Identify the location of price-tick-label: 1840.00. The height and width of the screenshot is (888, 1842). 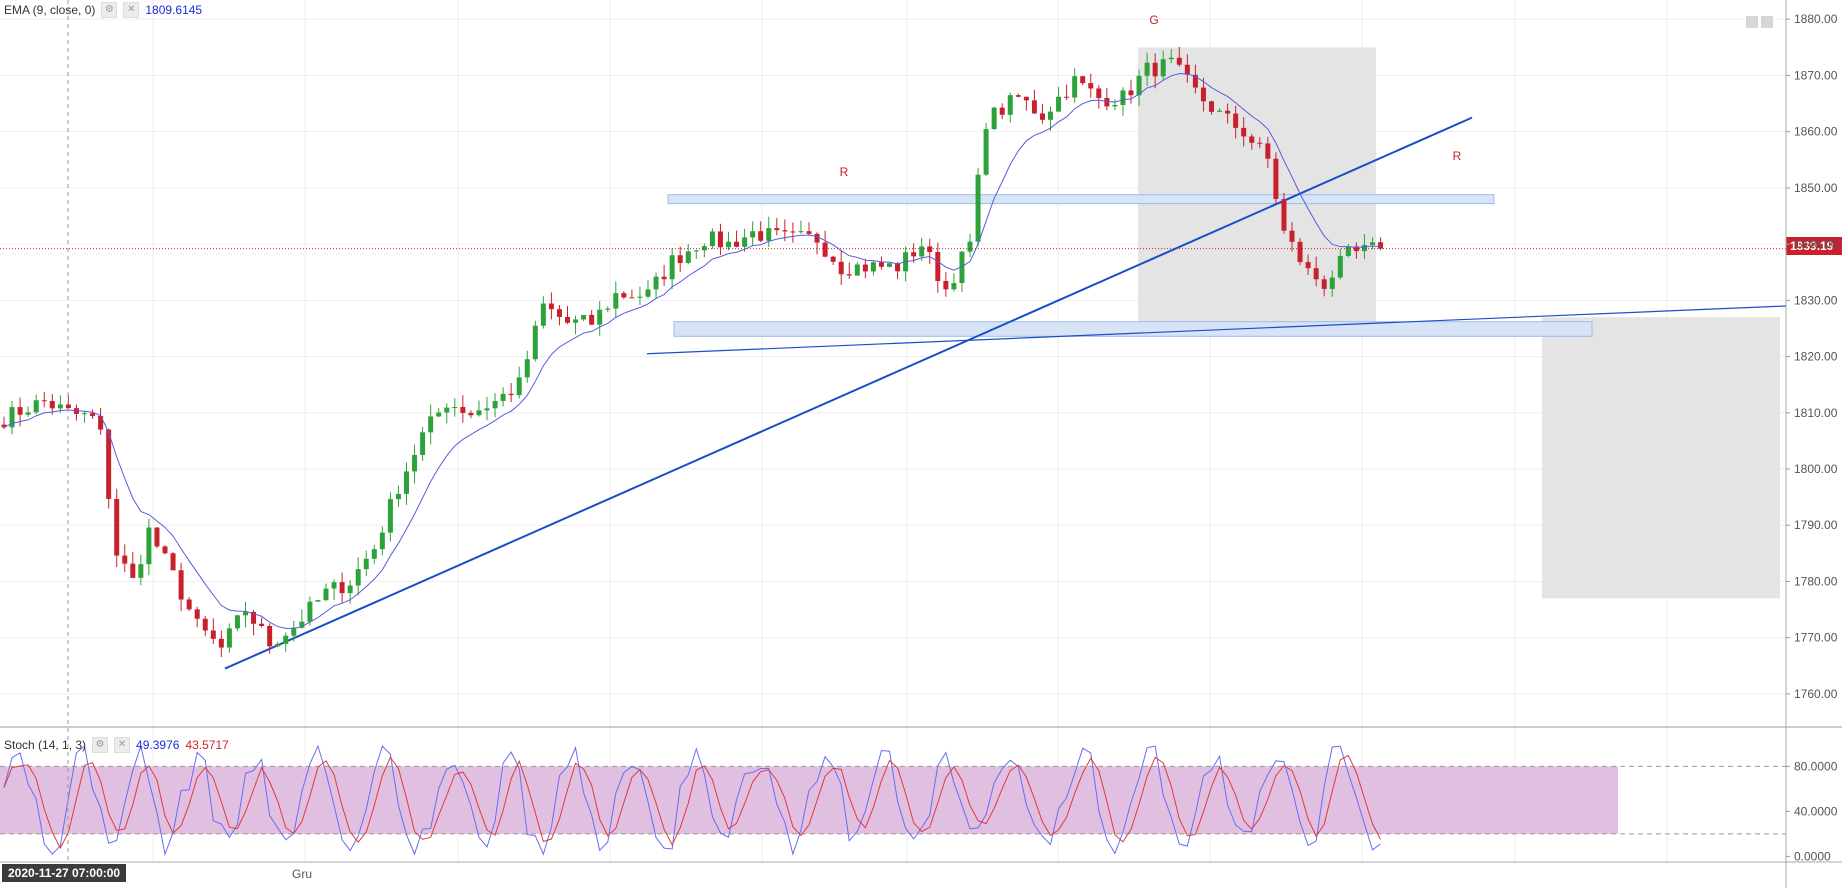
(1816, 244).